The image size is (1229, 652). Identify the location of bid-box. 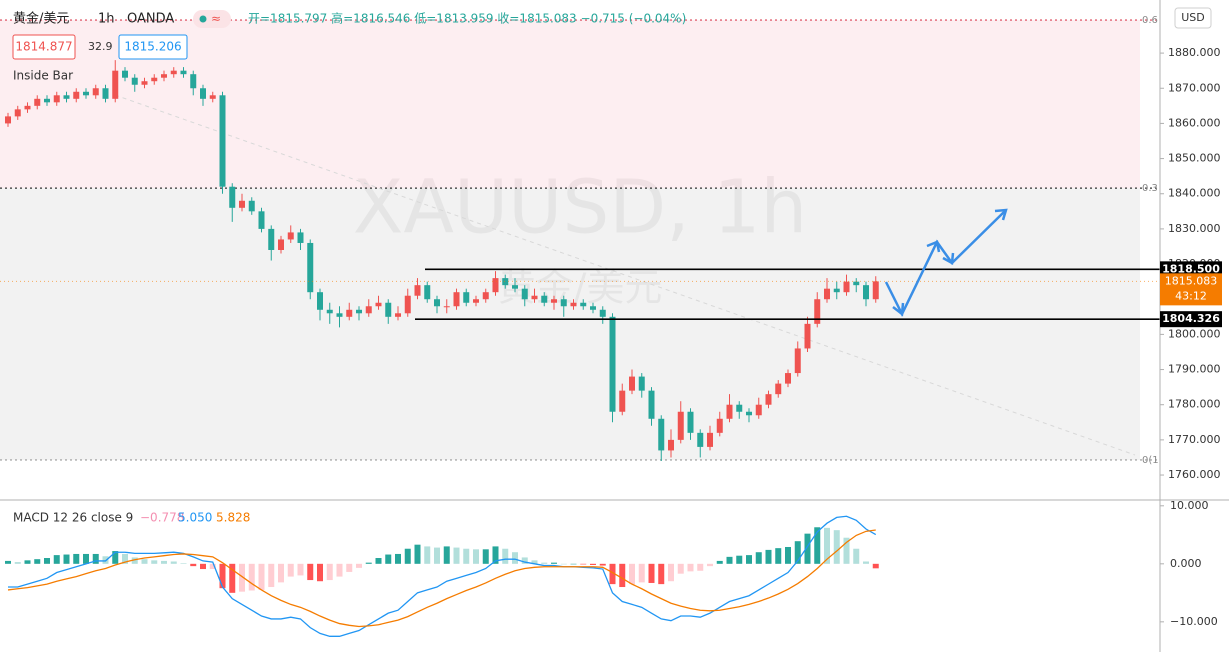
(44, 47).